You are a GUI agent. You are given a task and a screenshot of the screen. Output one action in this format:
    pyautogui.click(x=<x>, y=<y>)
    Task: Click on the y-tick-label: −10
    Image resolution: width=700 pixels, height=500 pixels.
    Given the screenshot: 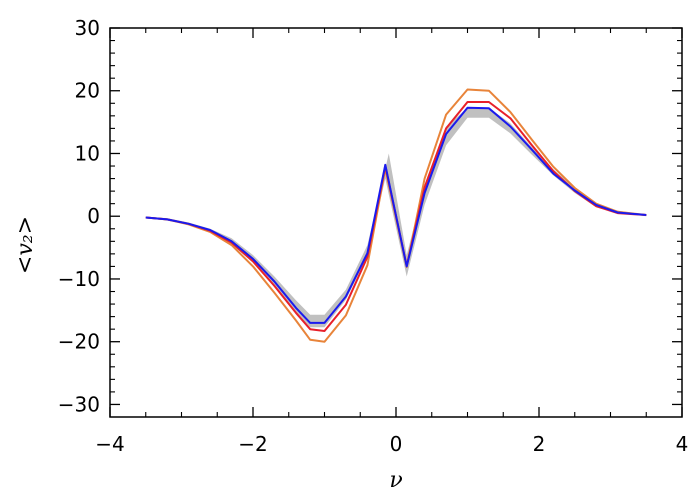 What is the action you would take?
    pyautogui.click(x=79, y=279)
    